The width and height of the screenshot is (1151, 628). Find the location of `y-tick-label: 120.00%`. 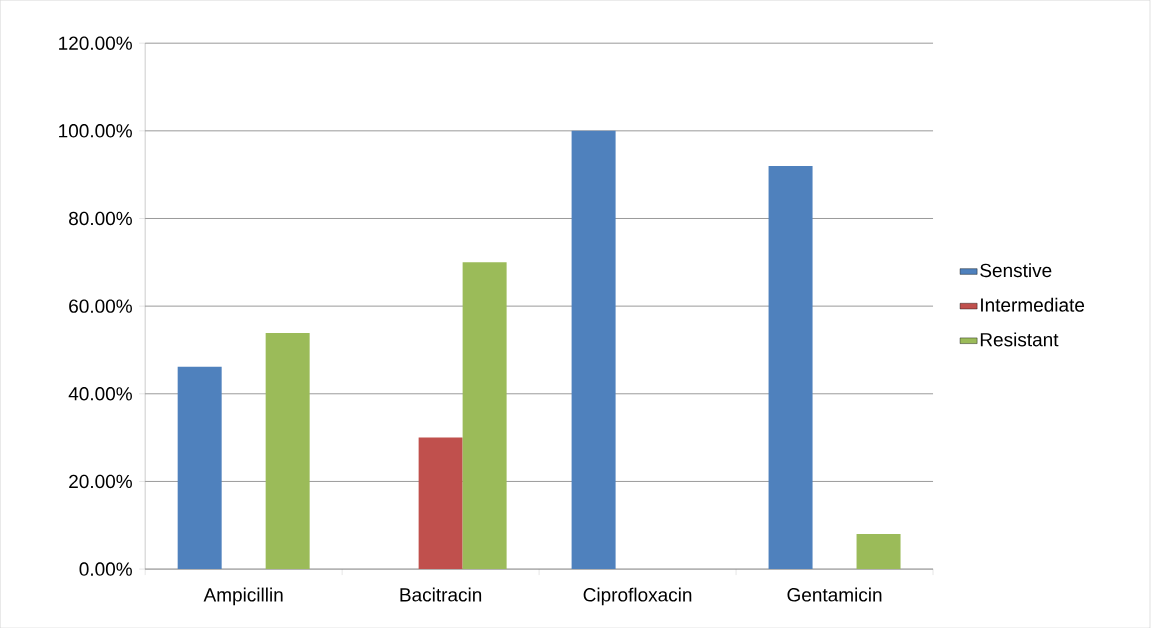

y-tick-label: 120.00% is located at coordinates (95, 43).